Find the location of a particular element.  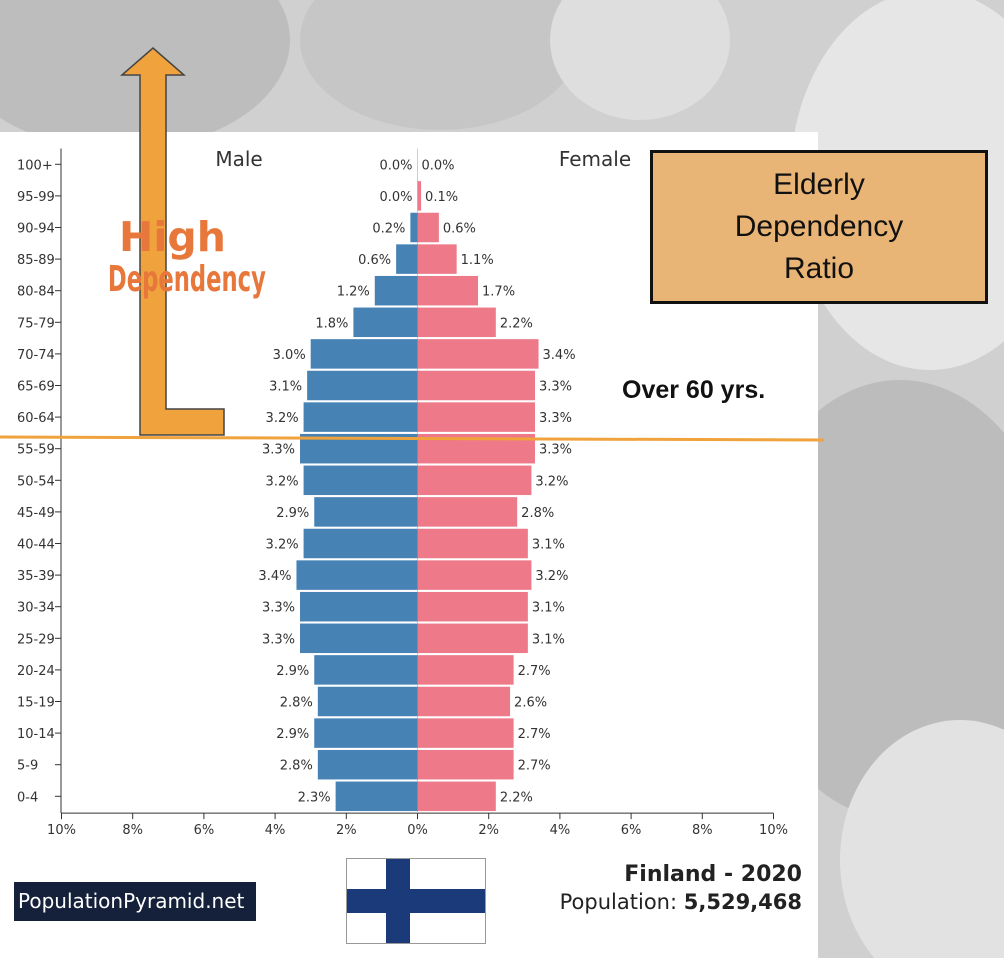

y-tick-label: 75-79 is located at coordinates (36, 323).